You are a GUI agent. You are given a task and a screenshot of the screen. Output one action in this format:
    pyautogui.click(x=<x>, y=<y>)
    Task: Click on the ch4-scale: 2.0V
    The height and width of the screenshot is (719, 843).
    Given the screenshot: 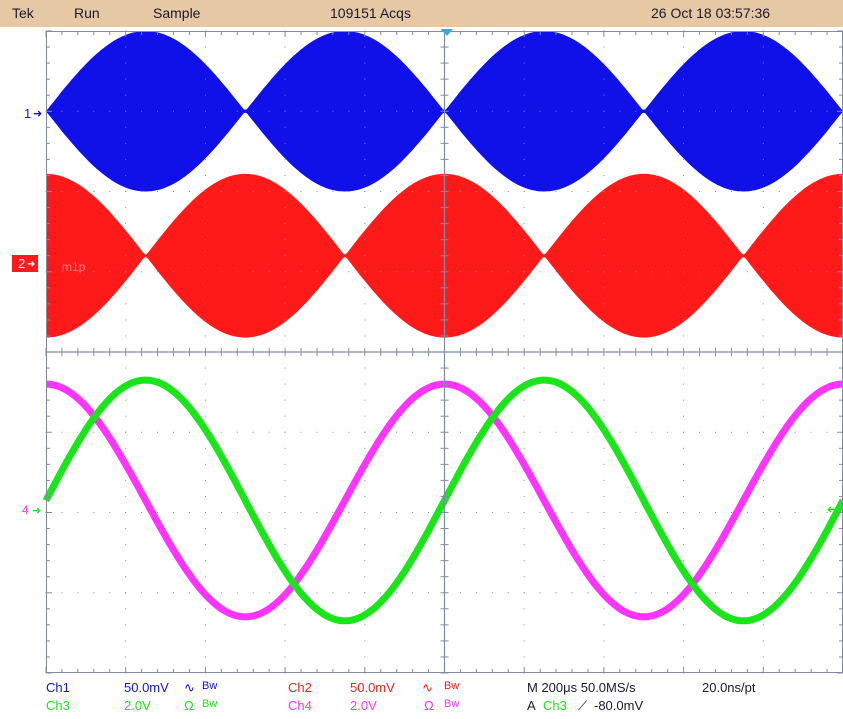 What is the action you would take?
    pyautogui.click(x=363, y=705)
    